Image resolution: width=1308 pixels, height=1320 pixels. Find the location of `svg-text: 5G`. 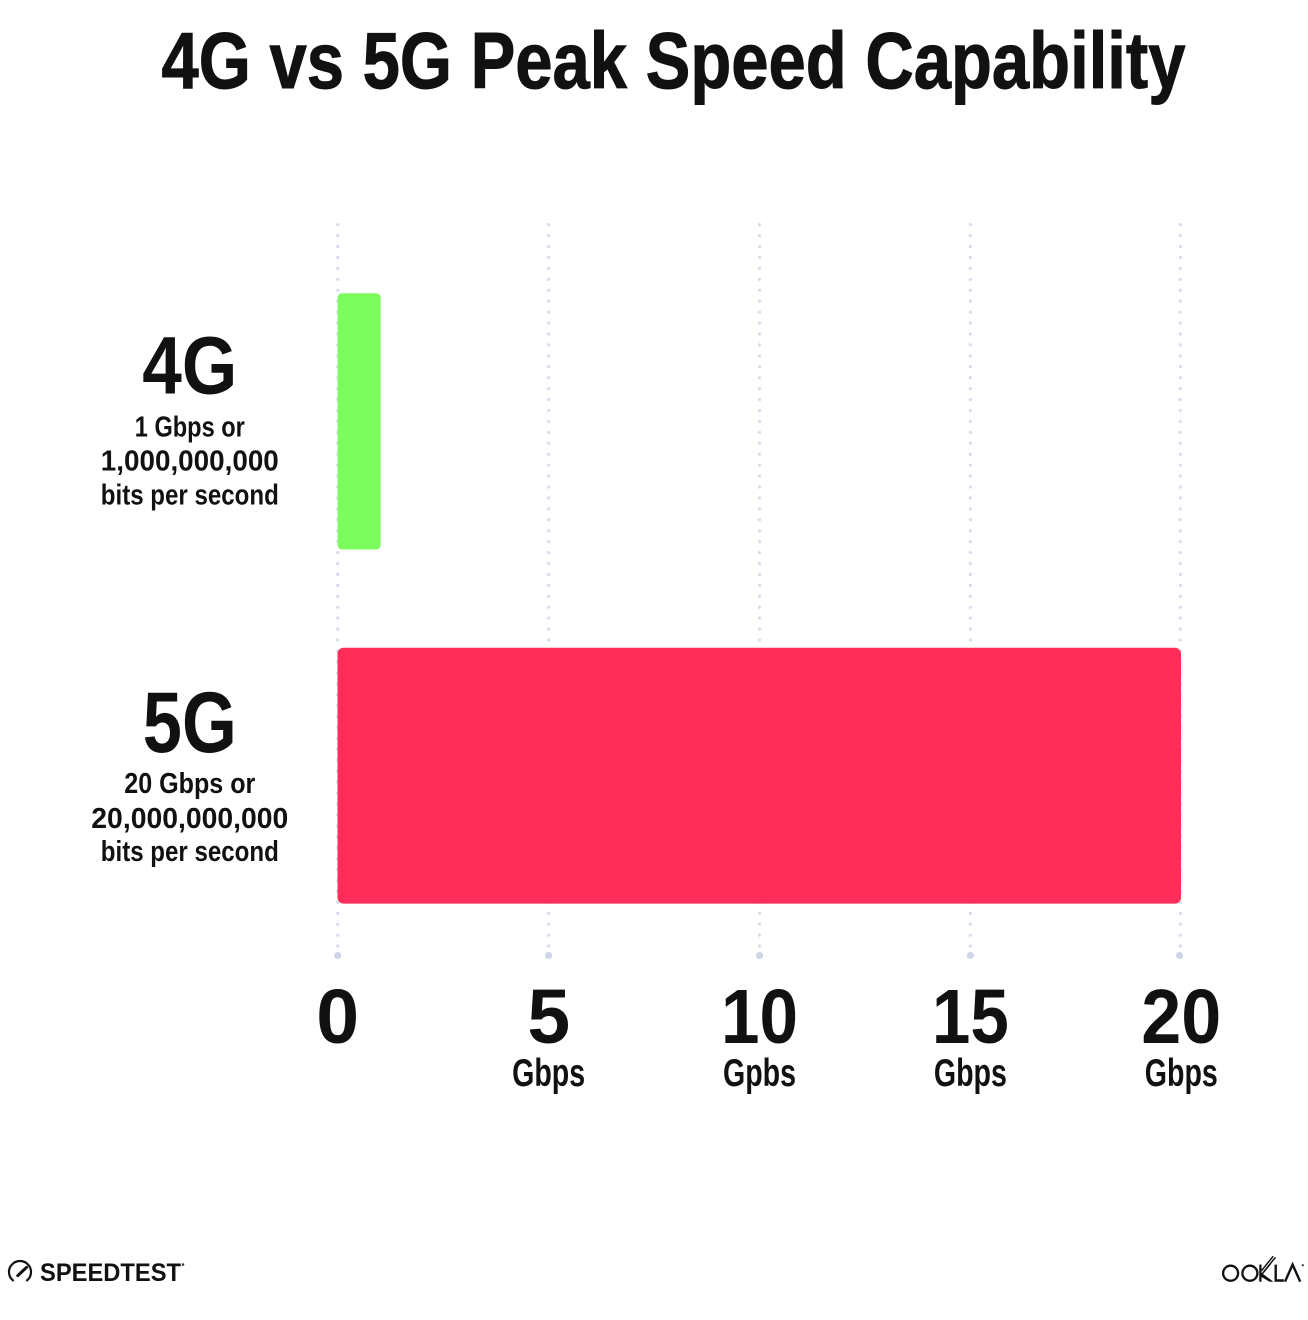

svg-text: 5G is located at coordinates (190, 723).